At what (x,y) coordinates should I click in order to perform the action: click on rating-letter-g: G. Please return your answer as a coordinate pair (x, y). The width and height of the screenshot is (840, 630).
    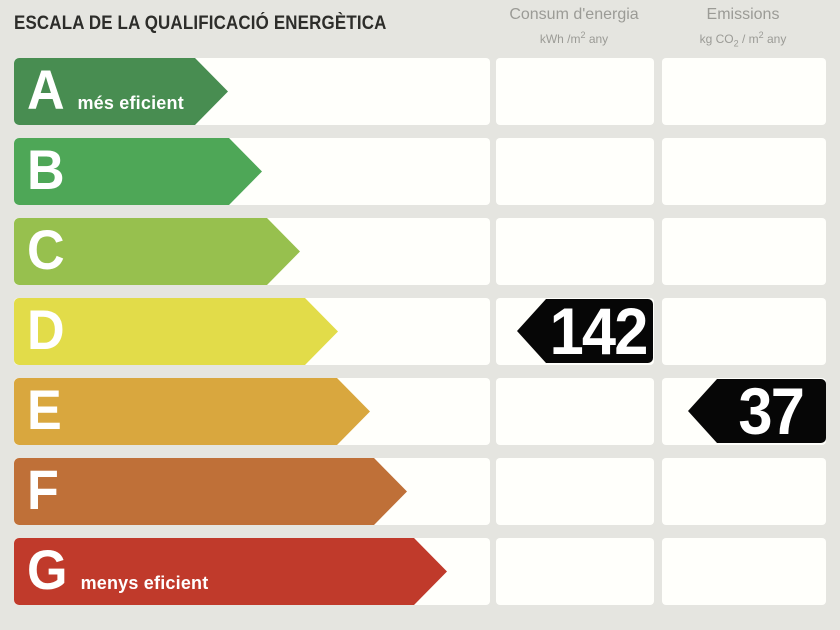
    Looking at the image, I should click on (47, 569).